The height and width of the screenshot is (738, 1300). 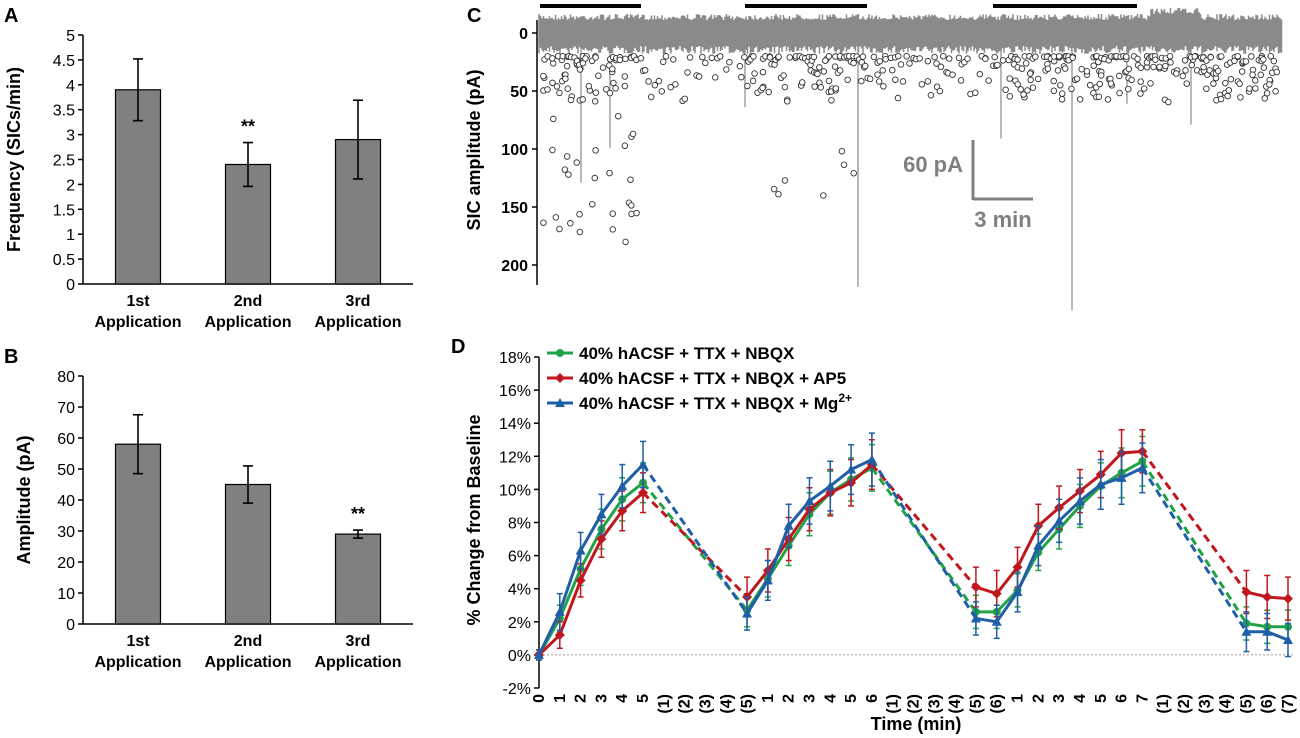 What do you see at coordinates (515, 490) in the screenshot?
I see `y-tick-label: 10%` at bounding box center [515, 490].